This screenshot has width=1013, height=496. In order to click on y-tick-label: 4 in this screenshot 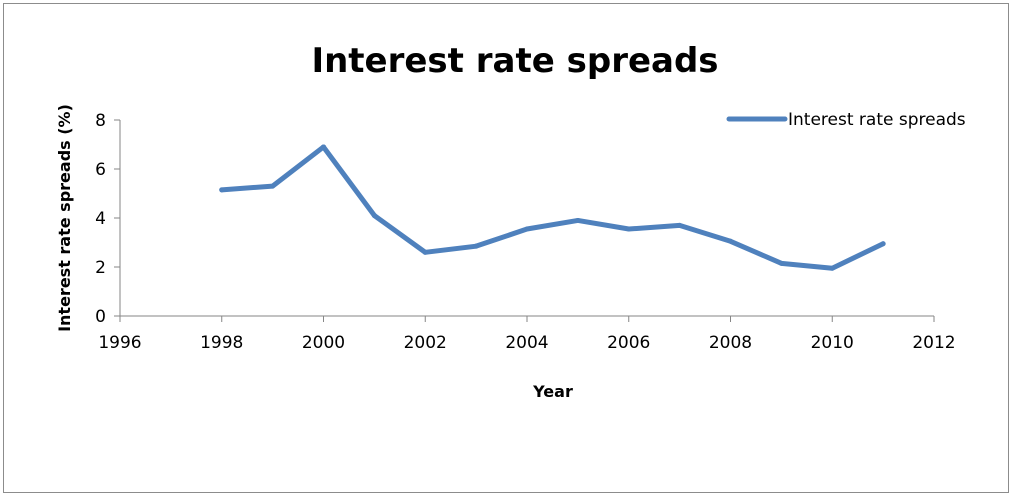, I will do `click(100, 219)`.